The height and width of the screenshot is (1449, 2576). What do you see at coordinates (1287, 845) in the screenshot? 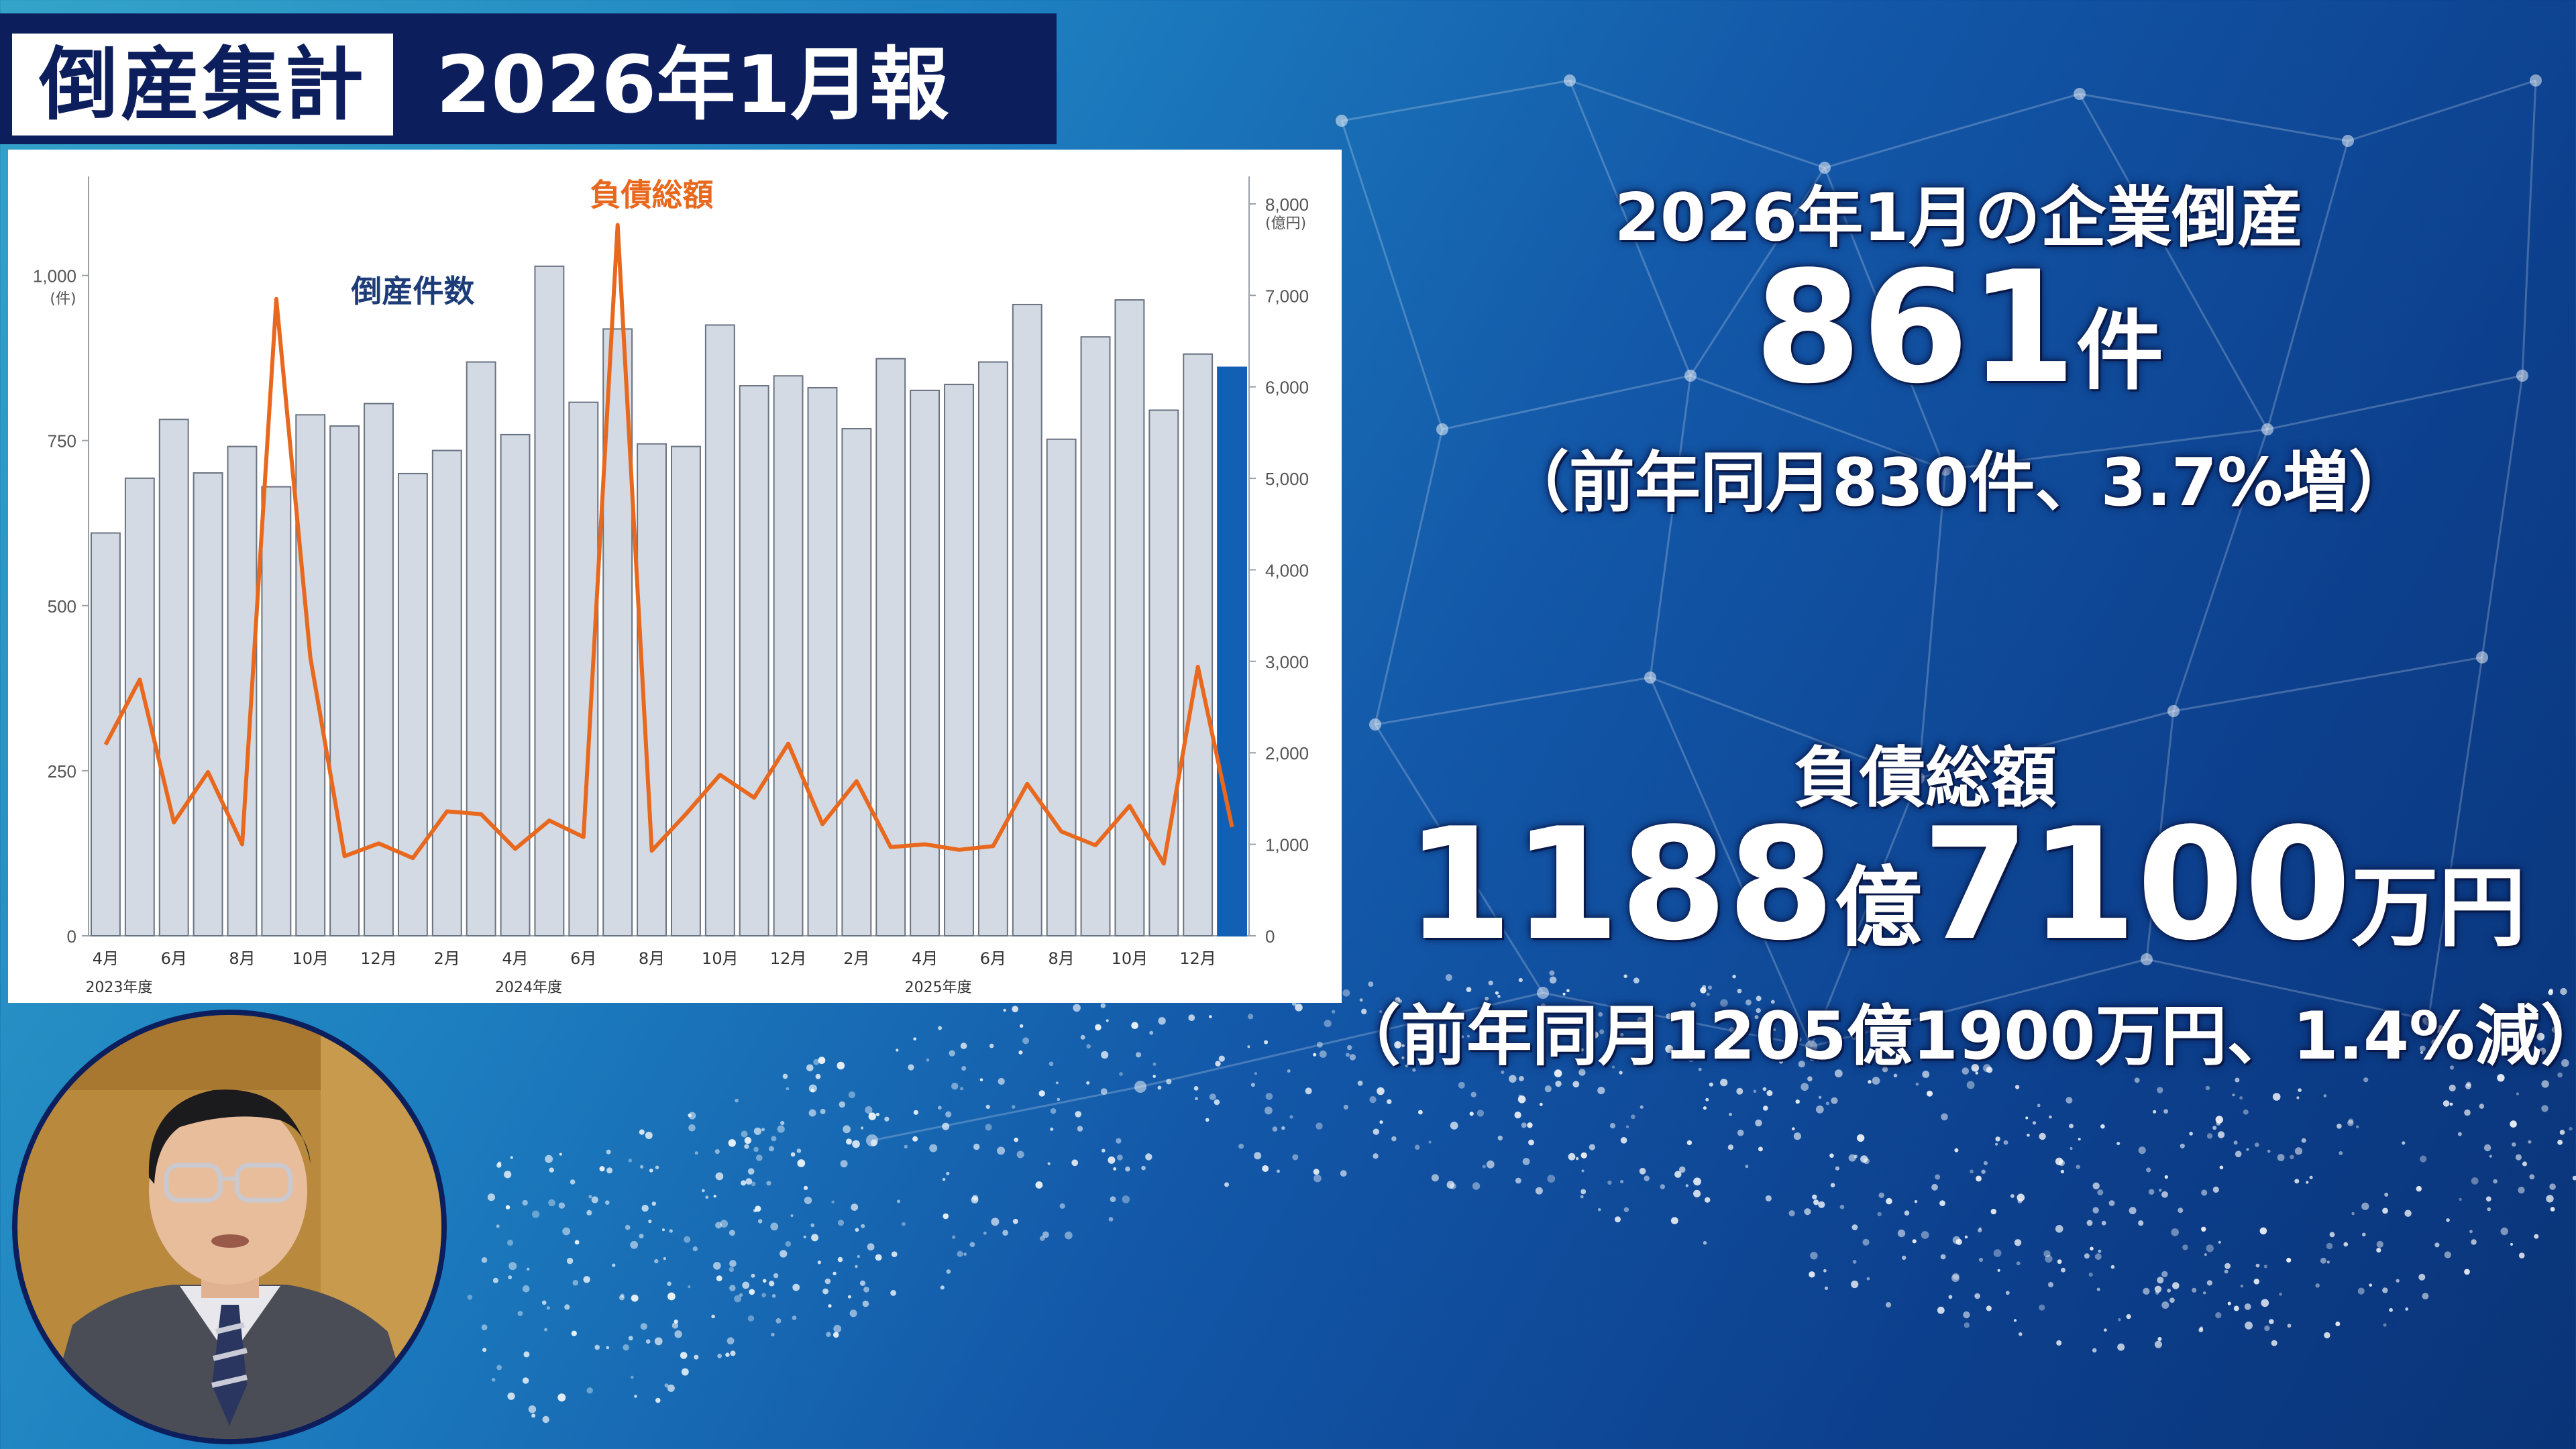
I see `y-right-tick-label: 1,000` at bounding box center [1287, 845].